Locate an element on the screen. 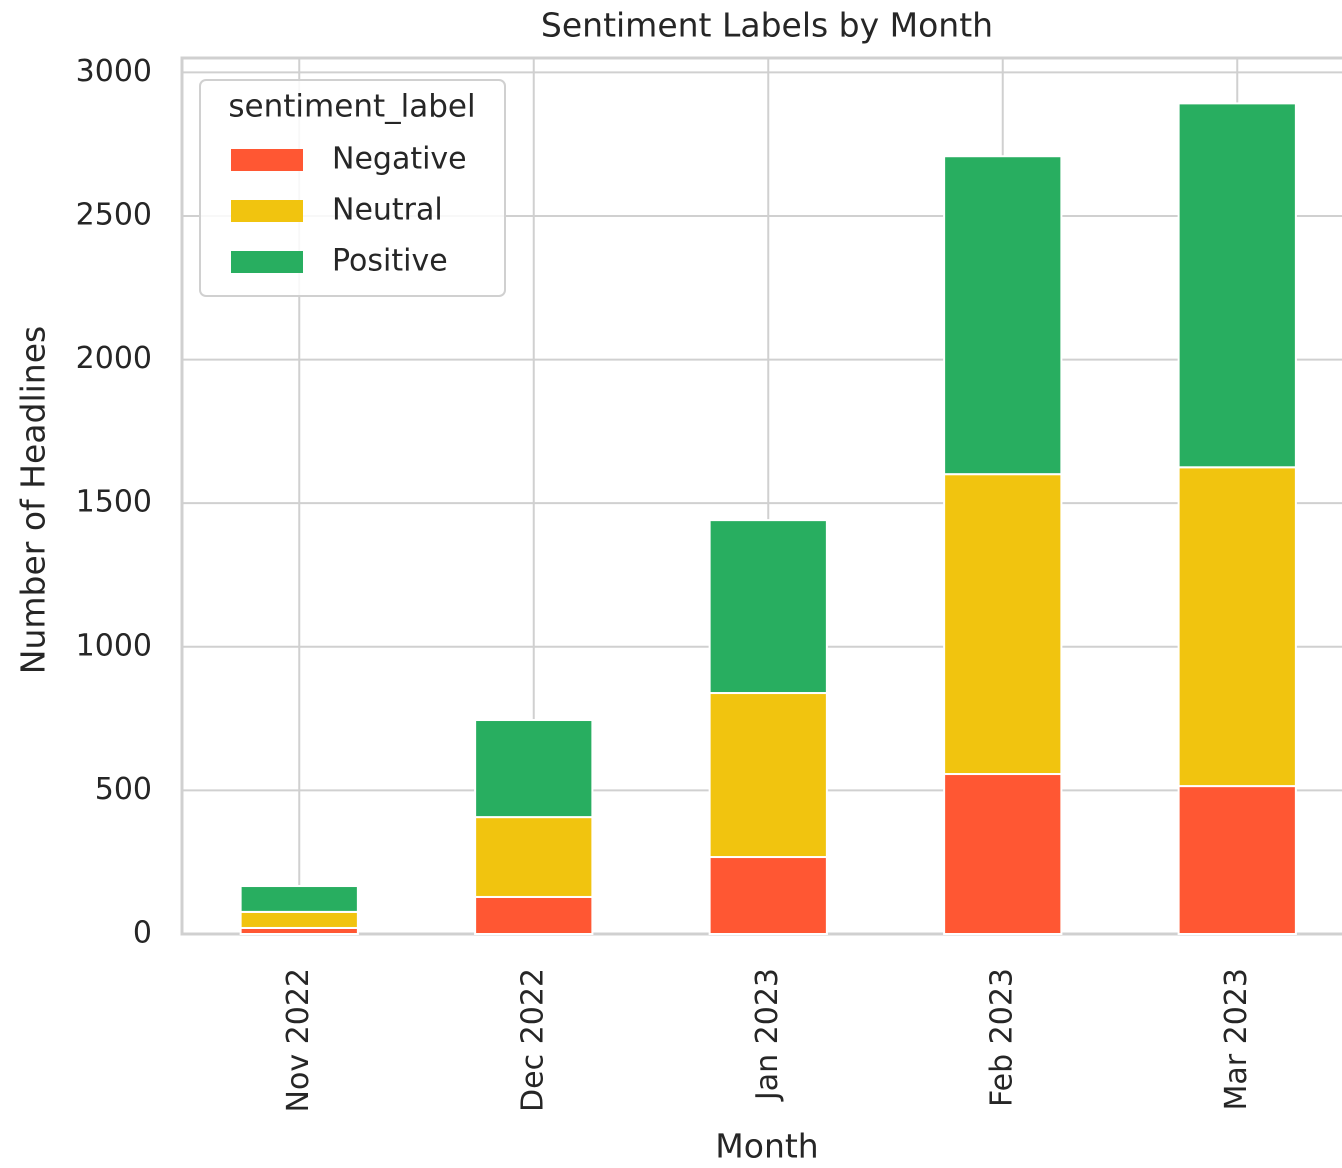 The height and width of the screenshot is (1168, 1342). y-tick-label: 2000 is located at coordinates (114, 358).